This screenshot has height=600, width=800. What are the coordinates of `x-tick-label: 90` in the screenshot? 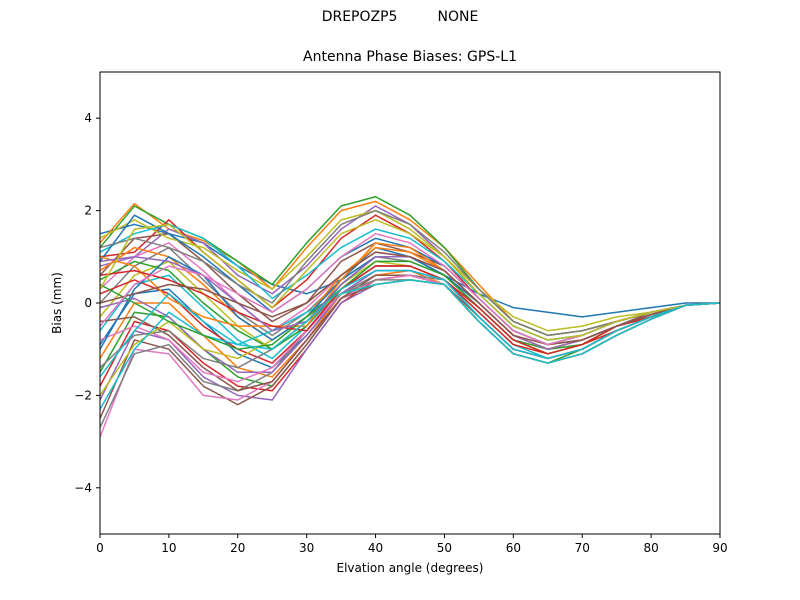 It's located at (719, 548).